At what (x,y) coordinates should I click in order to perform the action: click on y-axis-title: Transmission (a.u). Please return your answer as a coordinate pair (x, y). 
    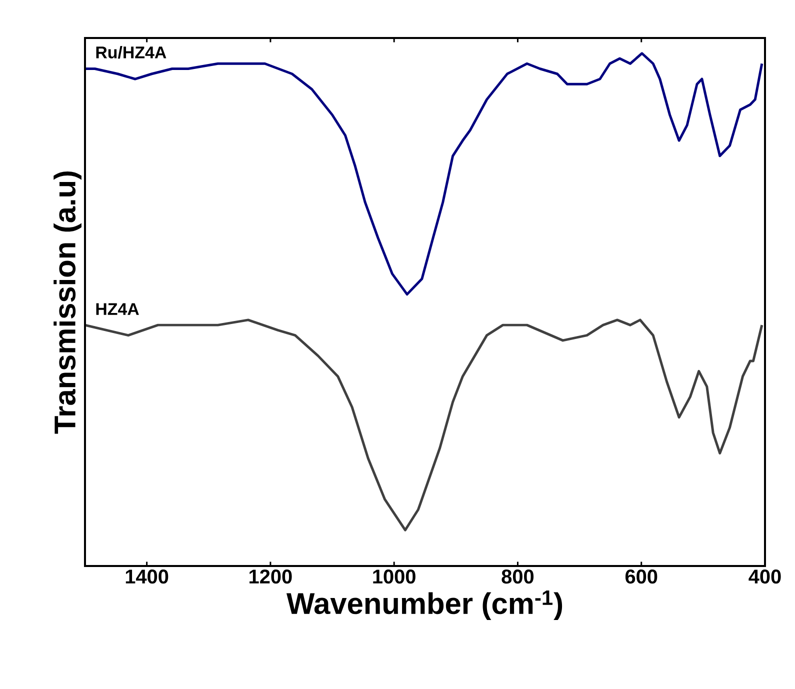
    Looking at the image, I should click on (68, 302).